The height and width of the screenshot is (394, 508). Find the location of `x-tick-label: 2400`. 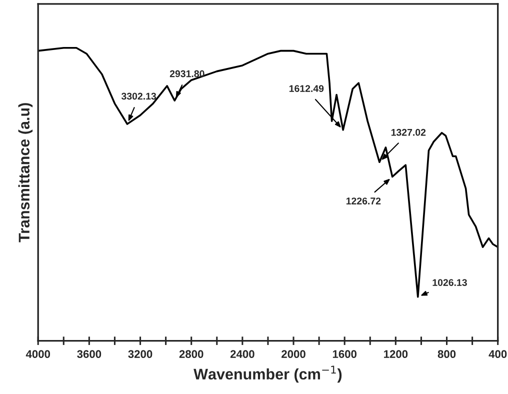

x-tick-label: 2400 is located at coordinates (242, 354).